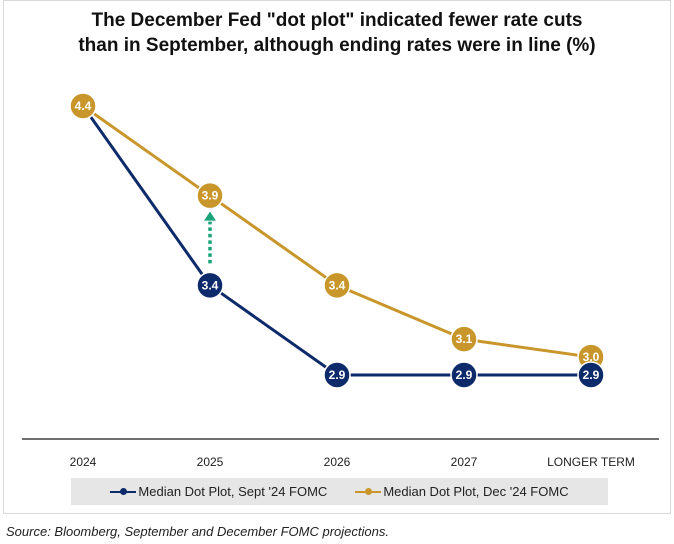  Describe the element at coordinates (233, 491) in the screenshot. I see `legend-label-sept: Median Dot Plot, Sept '24 FOMC` at that location.